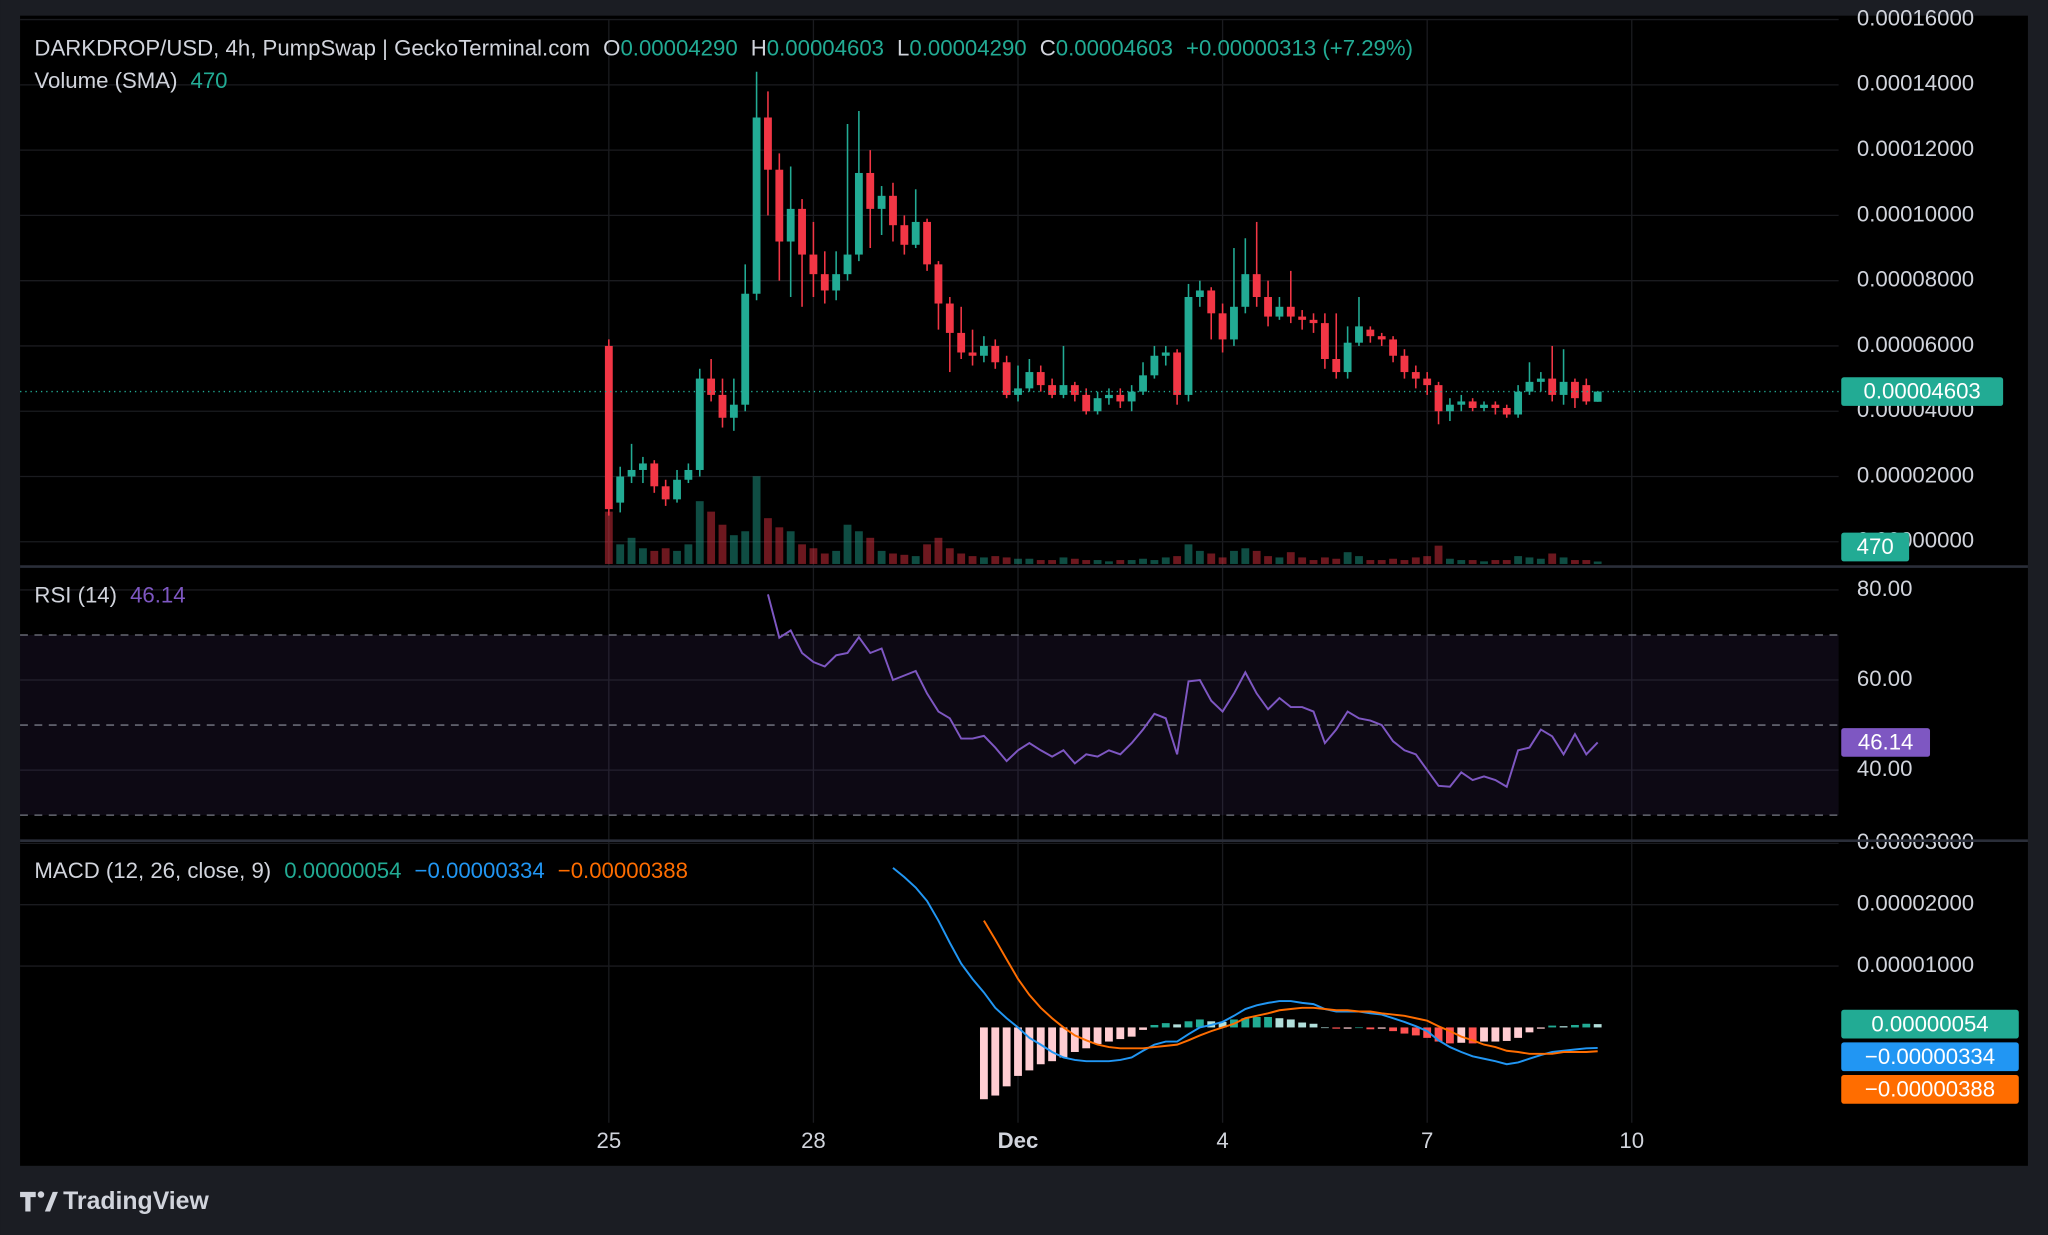 This screenshot has width=2048, height=1235. What do you see at coordinates (1299, 47) in the screenshot?
I see `legend-text: +0.00000313 (+7.29%)` at bounding box center [1299, 47].